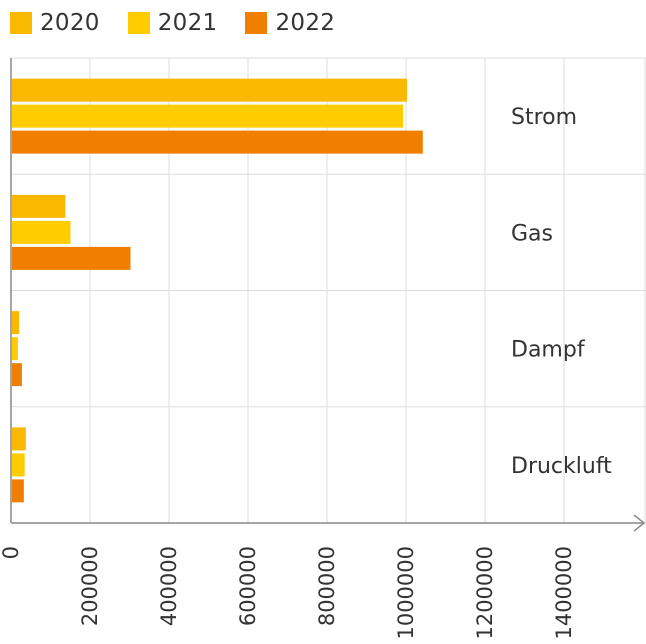 The width and height of the screenshot is (646, 644). Describe the element at coordinates (564, 593) in the screenshot. I see `x-tick-label: 1400000` at that location.